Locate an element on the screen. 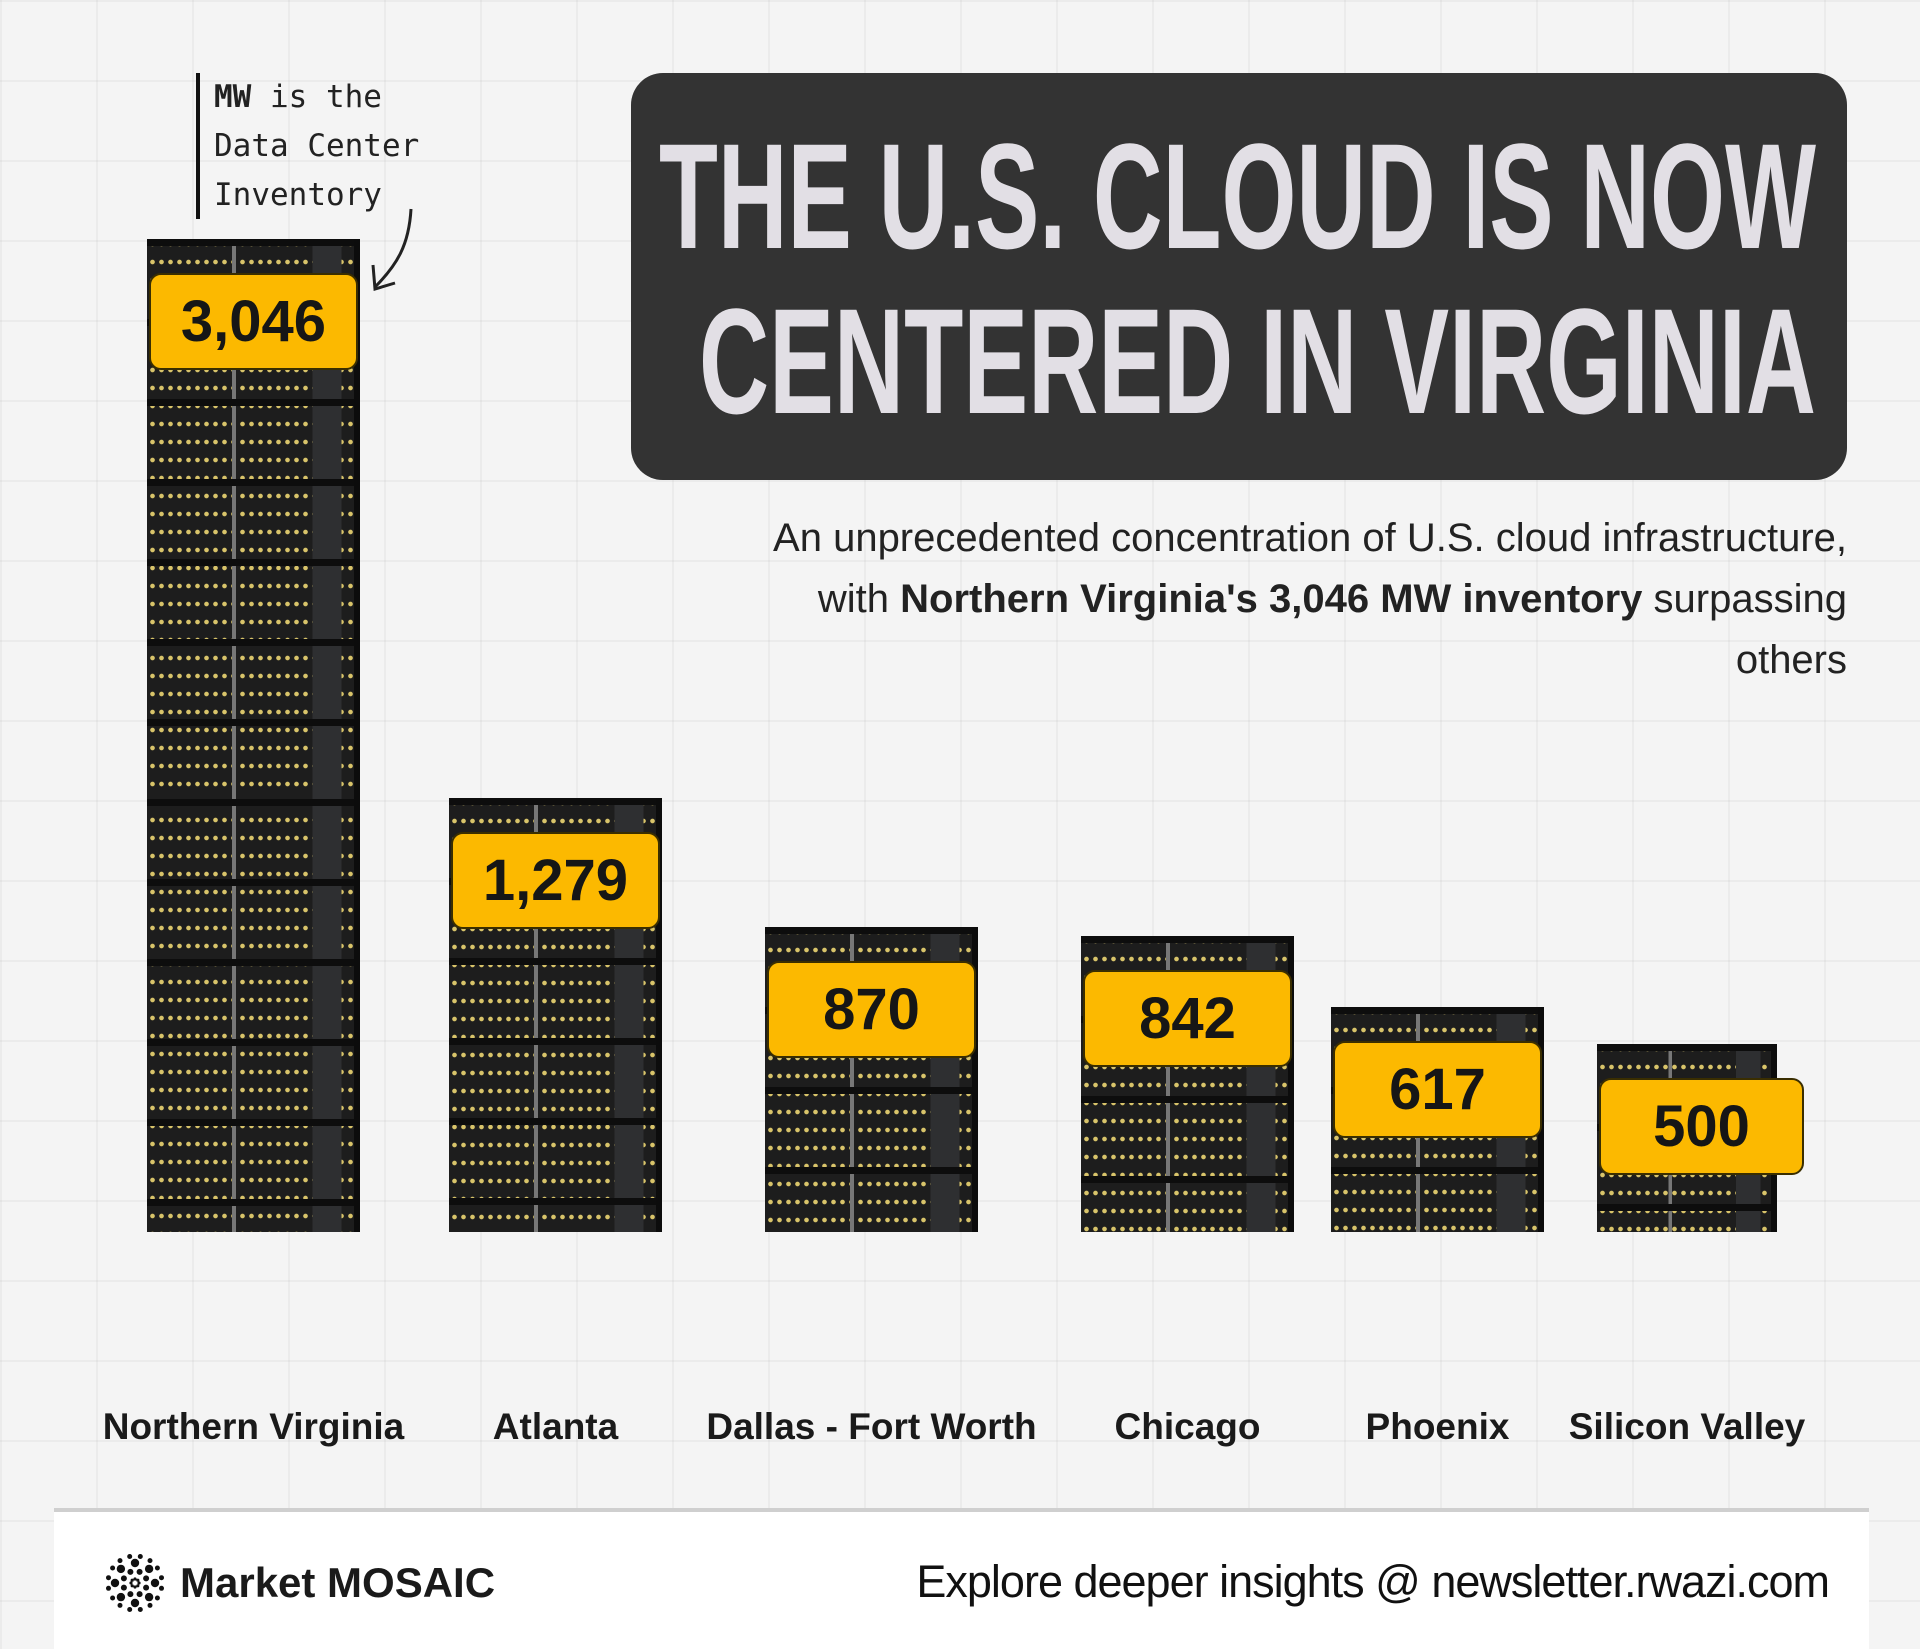 The image size is (1920, 1649). arrow-icon is located at coordinates (392, 249).